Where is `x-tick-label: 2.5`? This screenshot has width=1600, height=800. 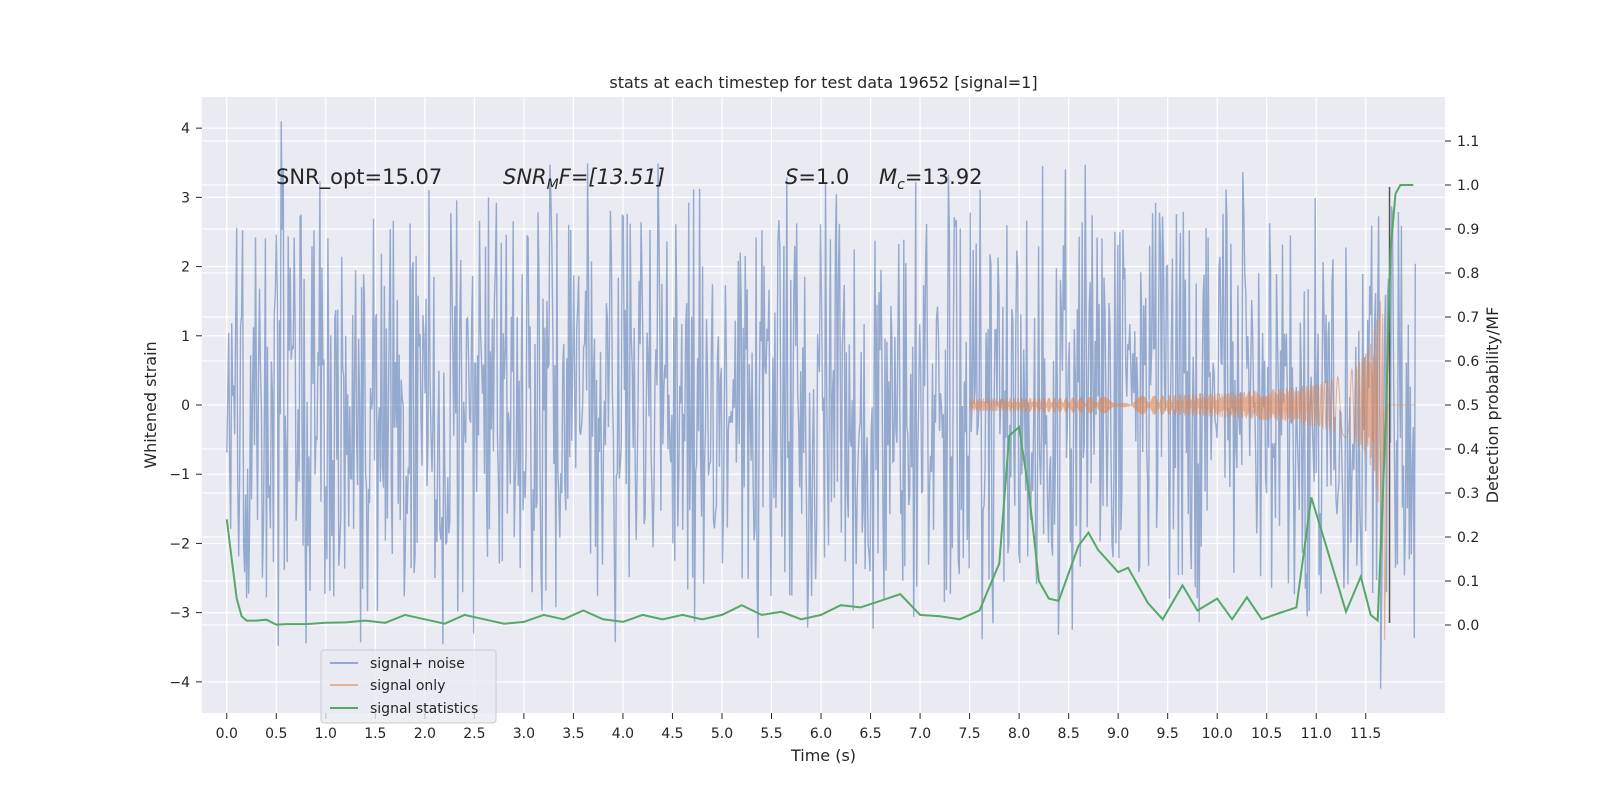 x-tick-label: 2.5 is located at coordinates (474, 734).